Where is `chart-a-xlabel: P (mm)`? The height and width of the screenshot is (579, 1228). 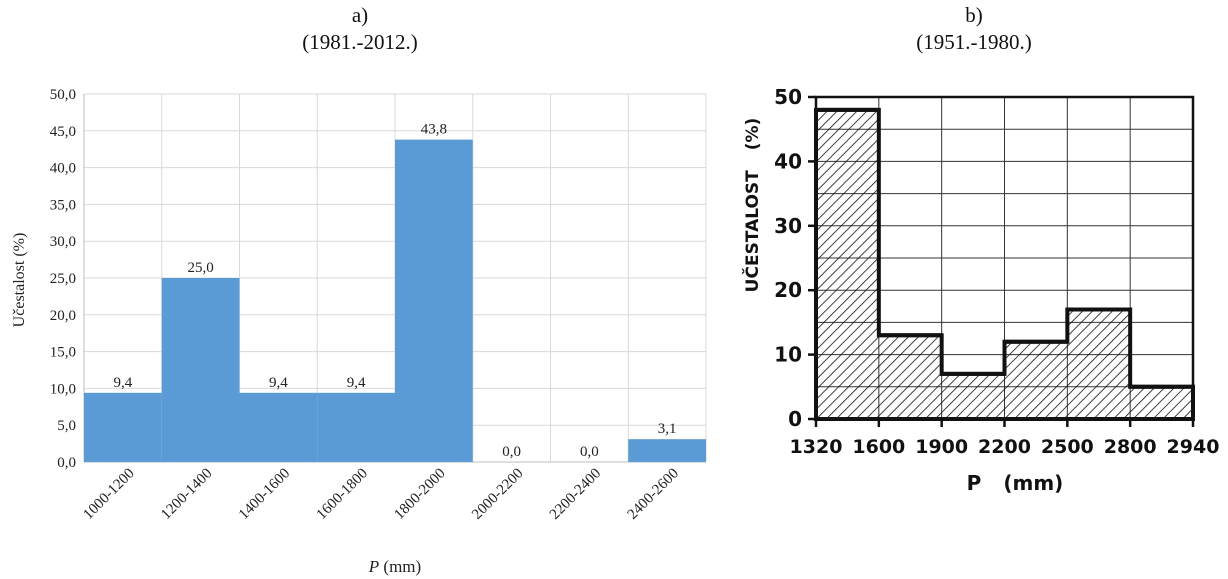 chart-a-xlabel: P (mm) is located at coordinates (394, 566).